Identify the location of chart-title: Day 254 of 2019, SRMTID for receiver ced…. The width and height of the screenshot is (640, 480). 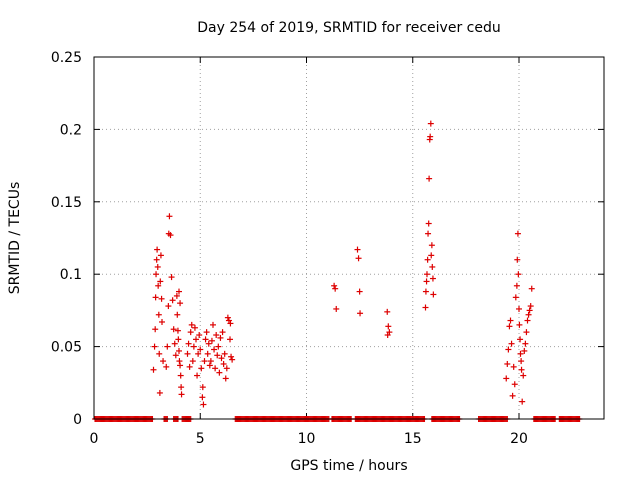
(348, 28).